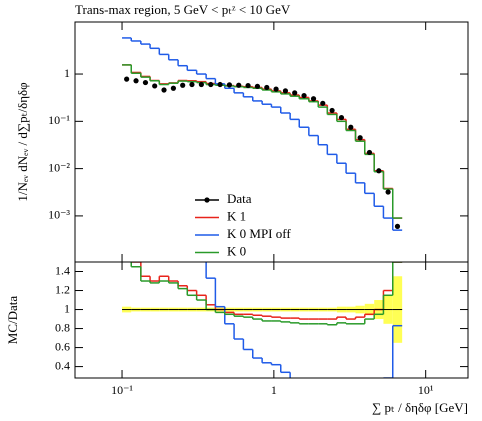 This screenshot has height=421, width=482. Describe the element at coordinates (62, 365) in the screenshot. I see `y-tick-label: 0.4` at that location.